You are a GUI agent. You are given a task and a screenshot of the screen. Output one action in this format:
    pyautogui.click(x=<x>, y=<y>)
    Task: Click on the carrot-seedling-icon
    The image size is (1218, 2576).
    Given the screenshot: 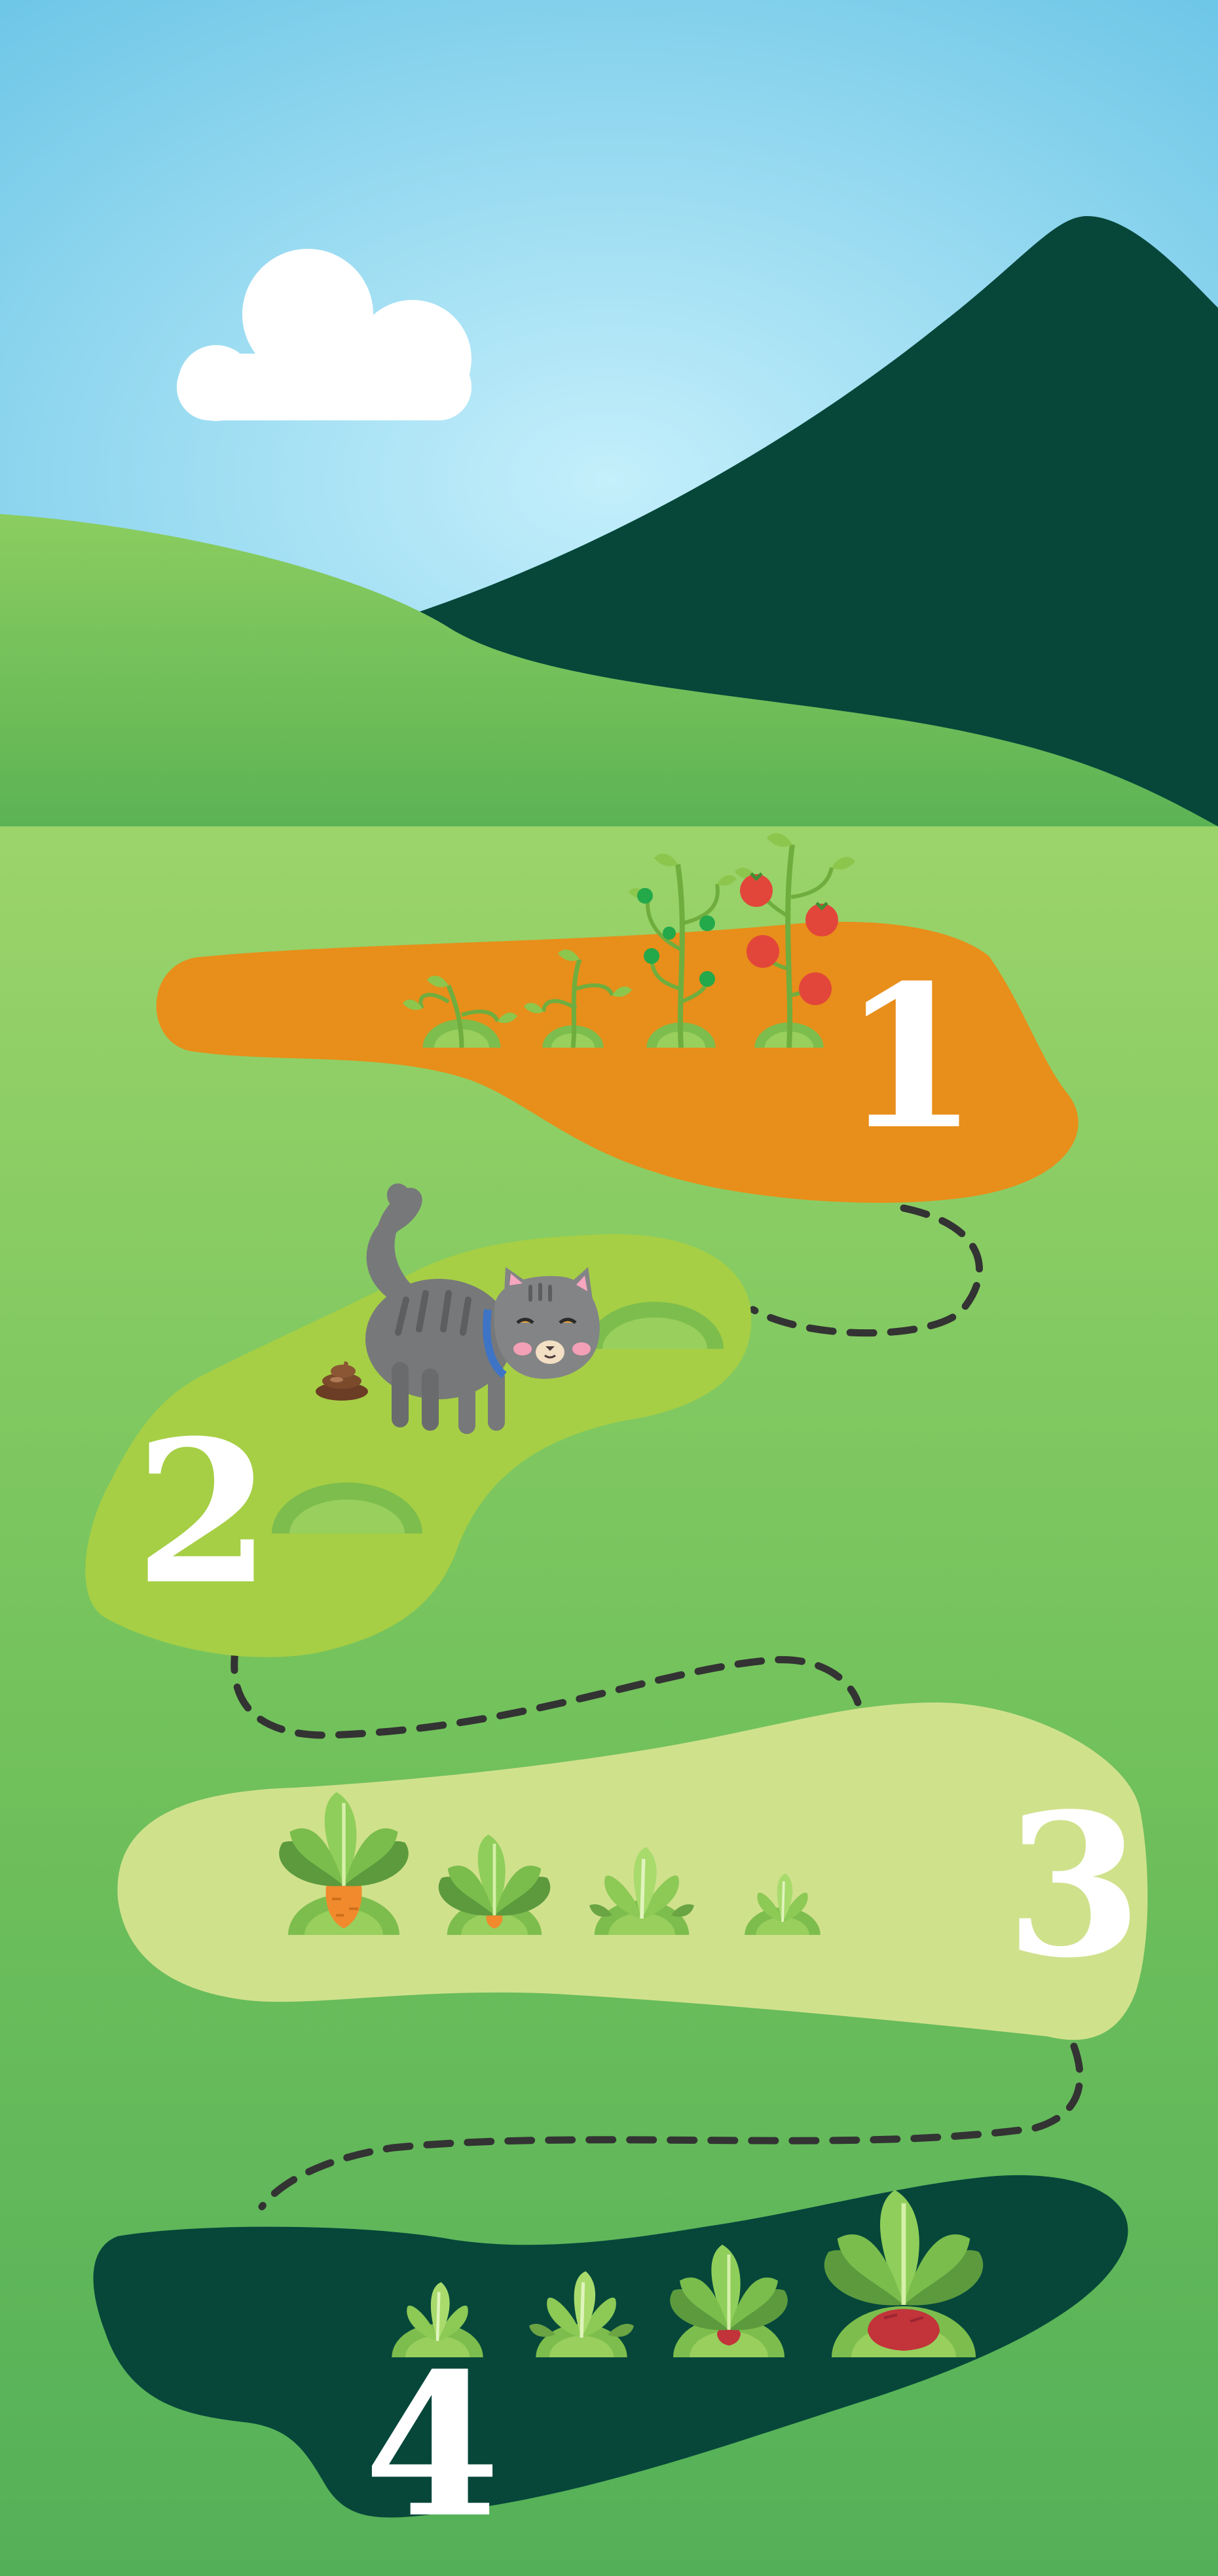 What is the action you would take?
    pyautogui.click(x=641, y=1891)
    